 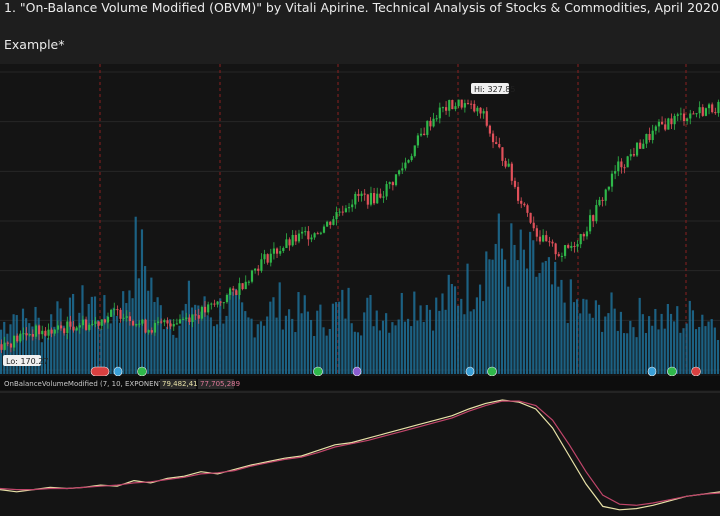 I want to click on indicator-value-1: 79,482,411, so click(x=182, y=384).